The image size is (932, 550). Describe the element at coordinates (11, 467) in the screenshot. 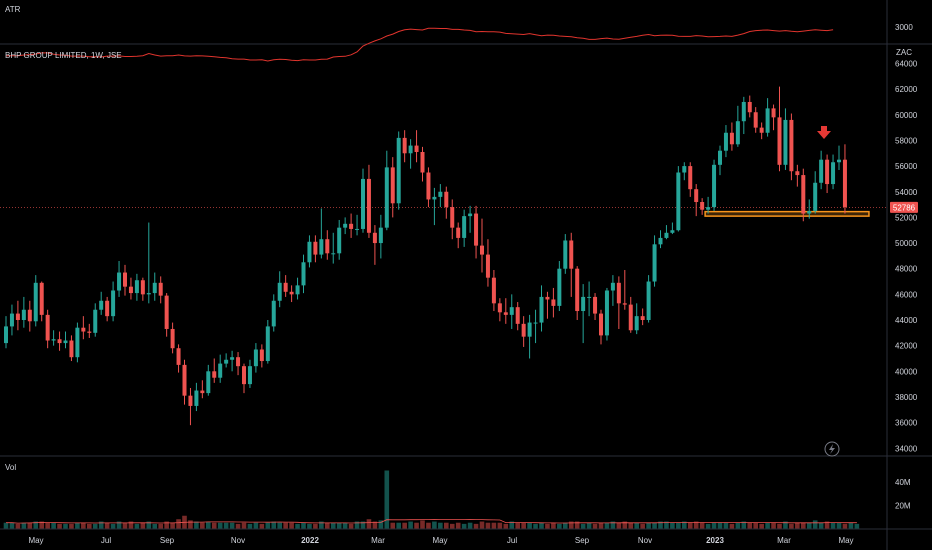

I see `volume-pane-title: Vol` at that location.